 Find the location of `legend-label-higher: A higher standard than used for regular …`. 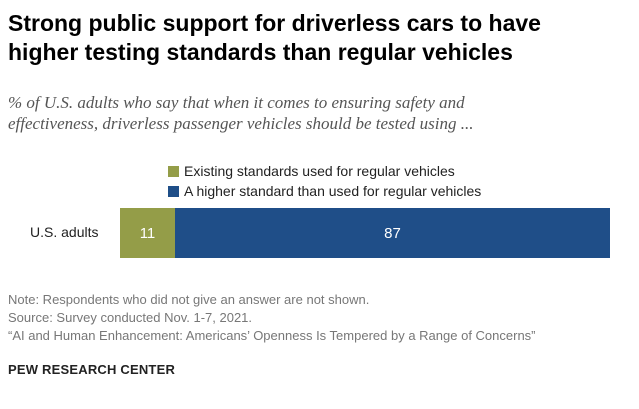

legend-label-higher: A higher standard than used for regular … is located at coordinates (333, 191).